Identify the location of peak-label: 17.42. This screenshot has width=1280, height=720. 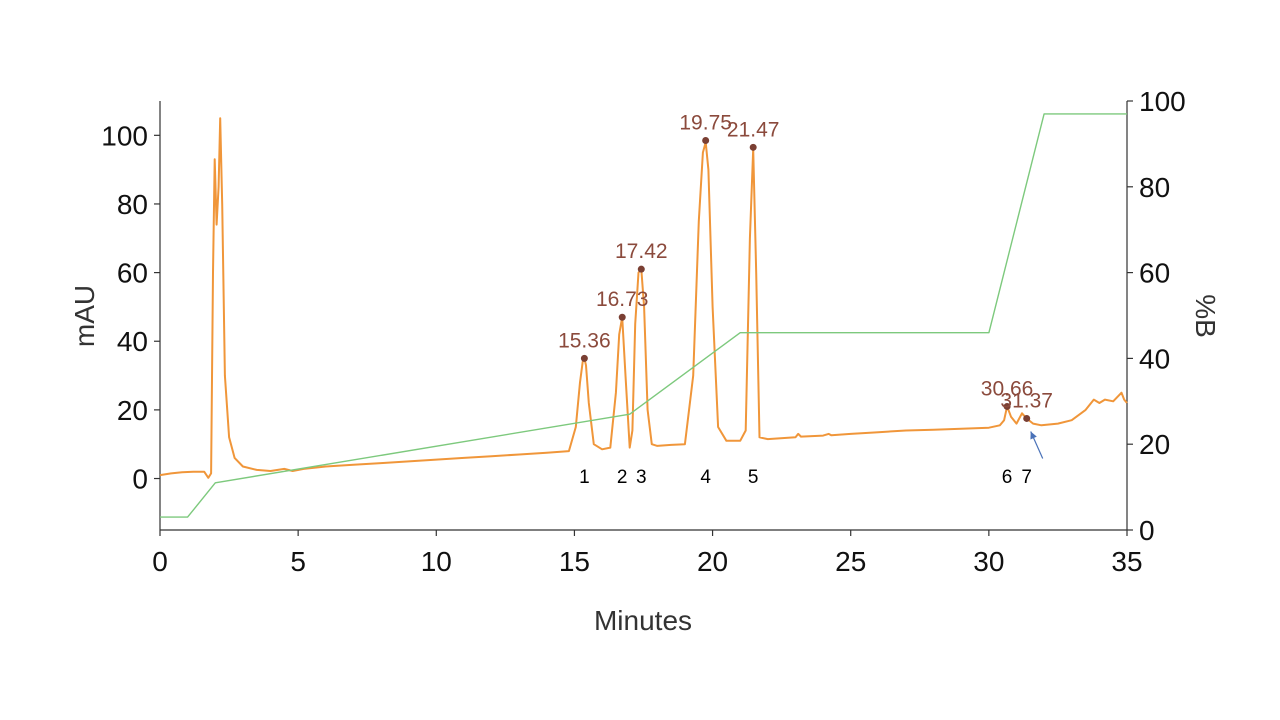
(641, 251).